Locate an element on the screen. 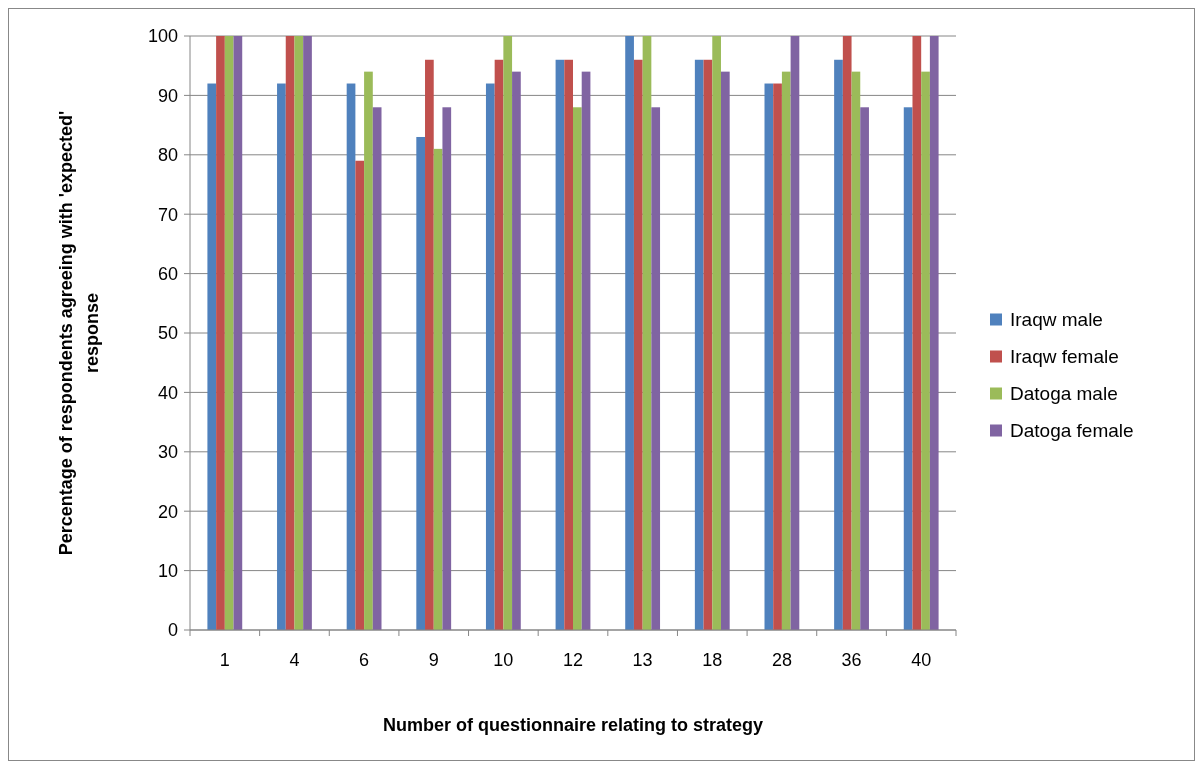 This screenshot has width=1203, height=769. x-tick-label: 1 is located at coordinates (224, 660).